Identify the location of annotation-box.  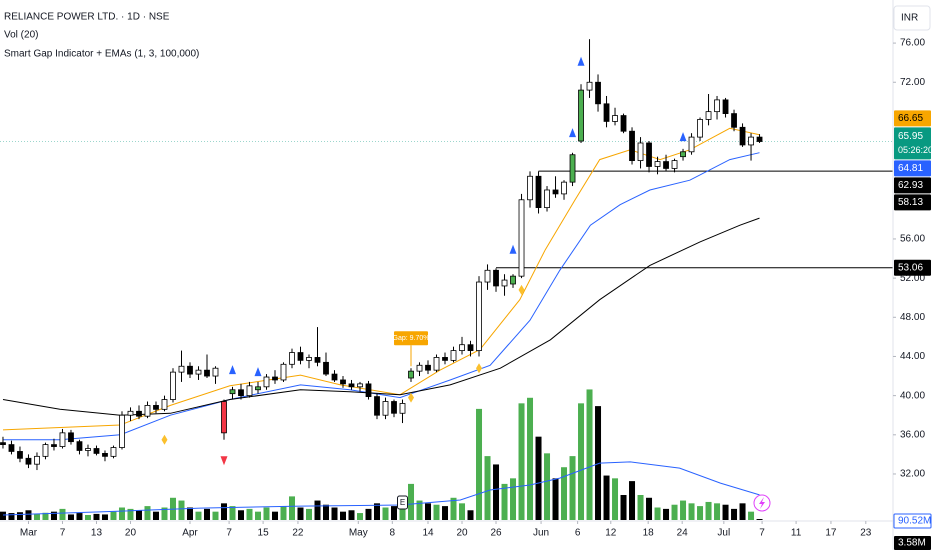
(411, 338).